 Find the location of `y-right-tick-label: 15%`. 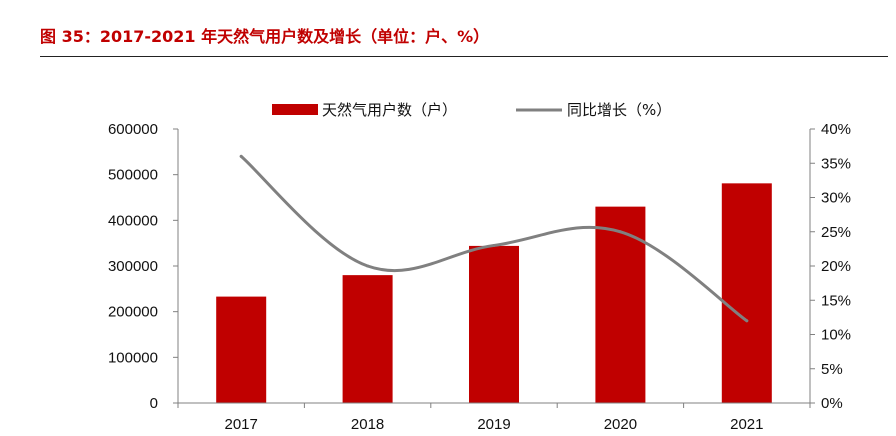

y-right-tick-label: 15% is located at coordinates (836, 300).